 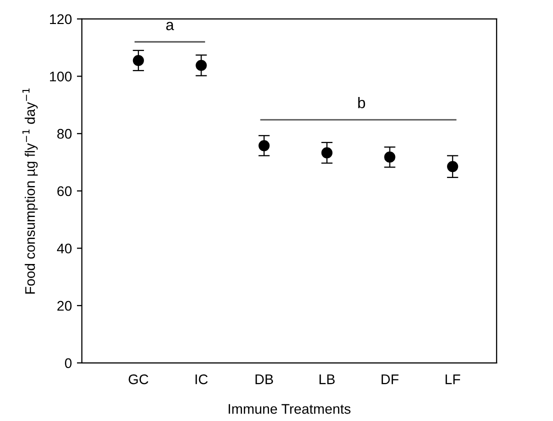 What do you see at coordinates (289, 409) in the screenshot?
I see `x-axis-title: Immune Treatments` at bounding box center [289, 409].